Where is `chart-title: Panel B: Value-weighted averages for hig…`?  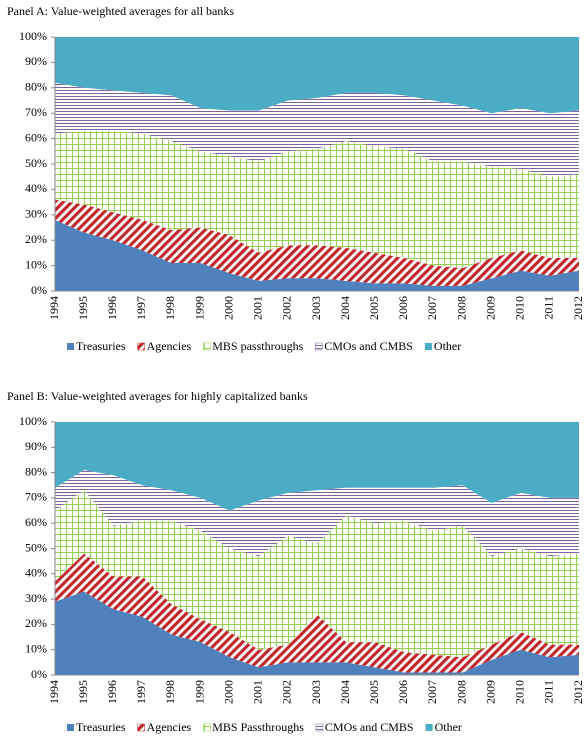 chart-title: Panel B: Value-weighted averages for hig… is located at coordinates (157, 396).